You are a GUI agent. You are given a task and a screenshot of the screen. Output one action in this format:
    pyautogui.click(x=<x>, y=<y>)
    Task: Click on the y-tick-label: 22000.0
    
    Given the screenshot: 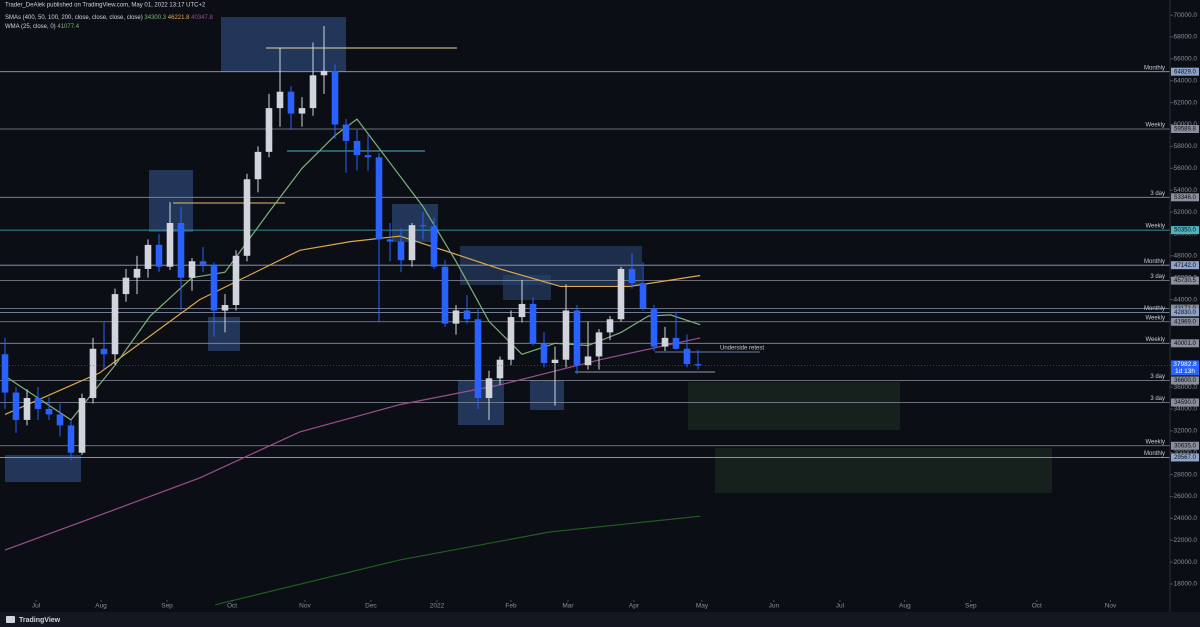 What is the action you would take?
    pyautogui.click(x=1186, y=540)
    